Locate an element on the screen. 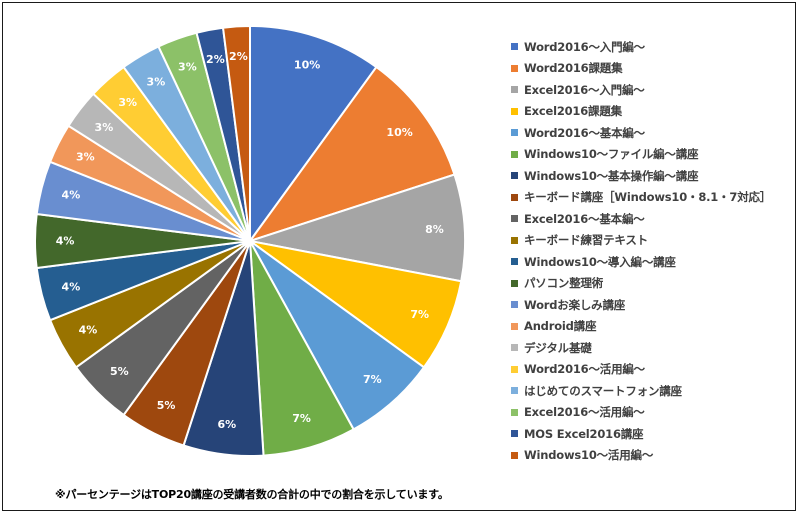  slice-data-label-19: 2% is located at coordinates (215, 59).